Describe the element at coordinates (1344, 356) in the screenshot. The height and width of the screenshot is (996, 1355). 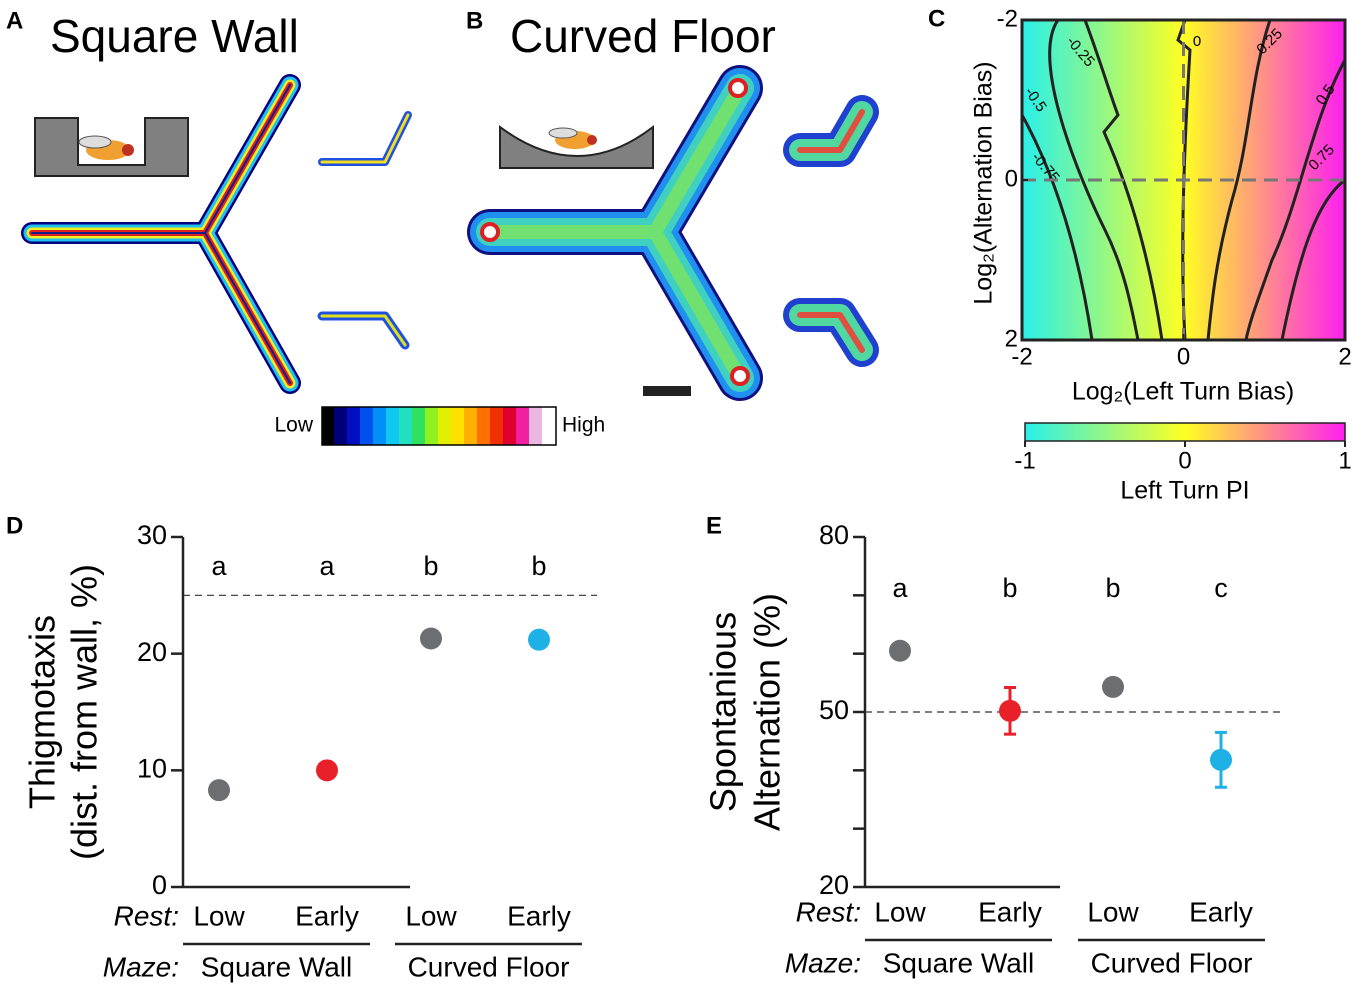
I see `x-tick-label: 2` at that location.